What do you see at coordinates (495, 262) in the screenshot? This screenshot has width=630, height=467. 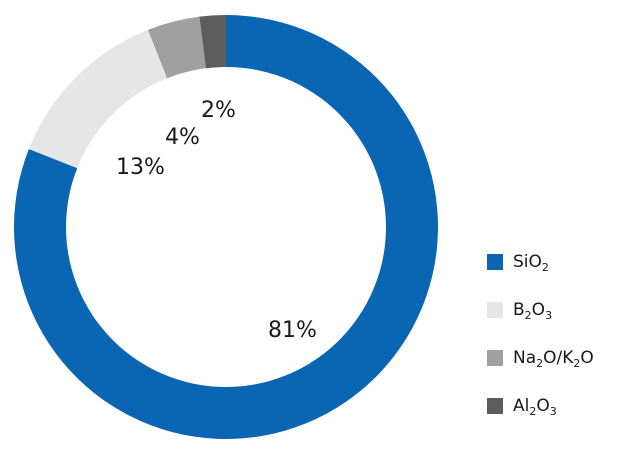 I see `legend-swatch-sio2` at bounding box center [495, 262].